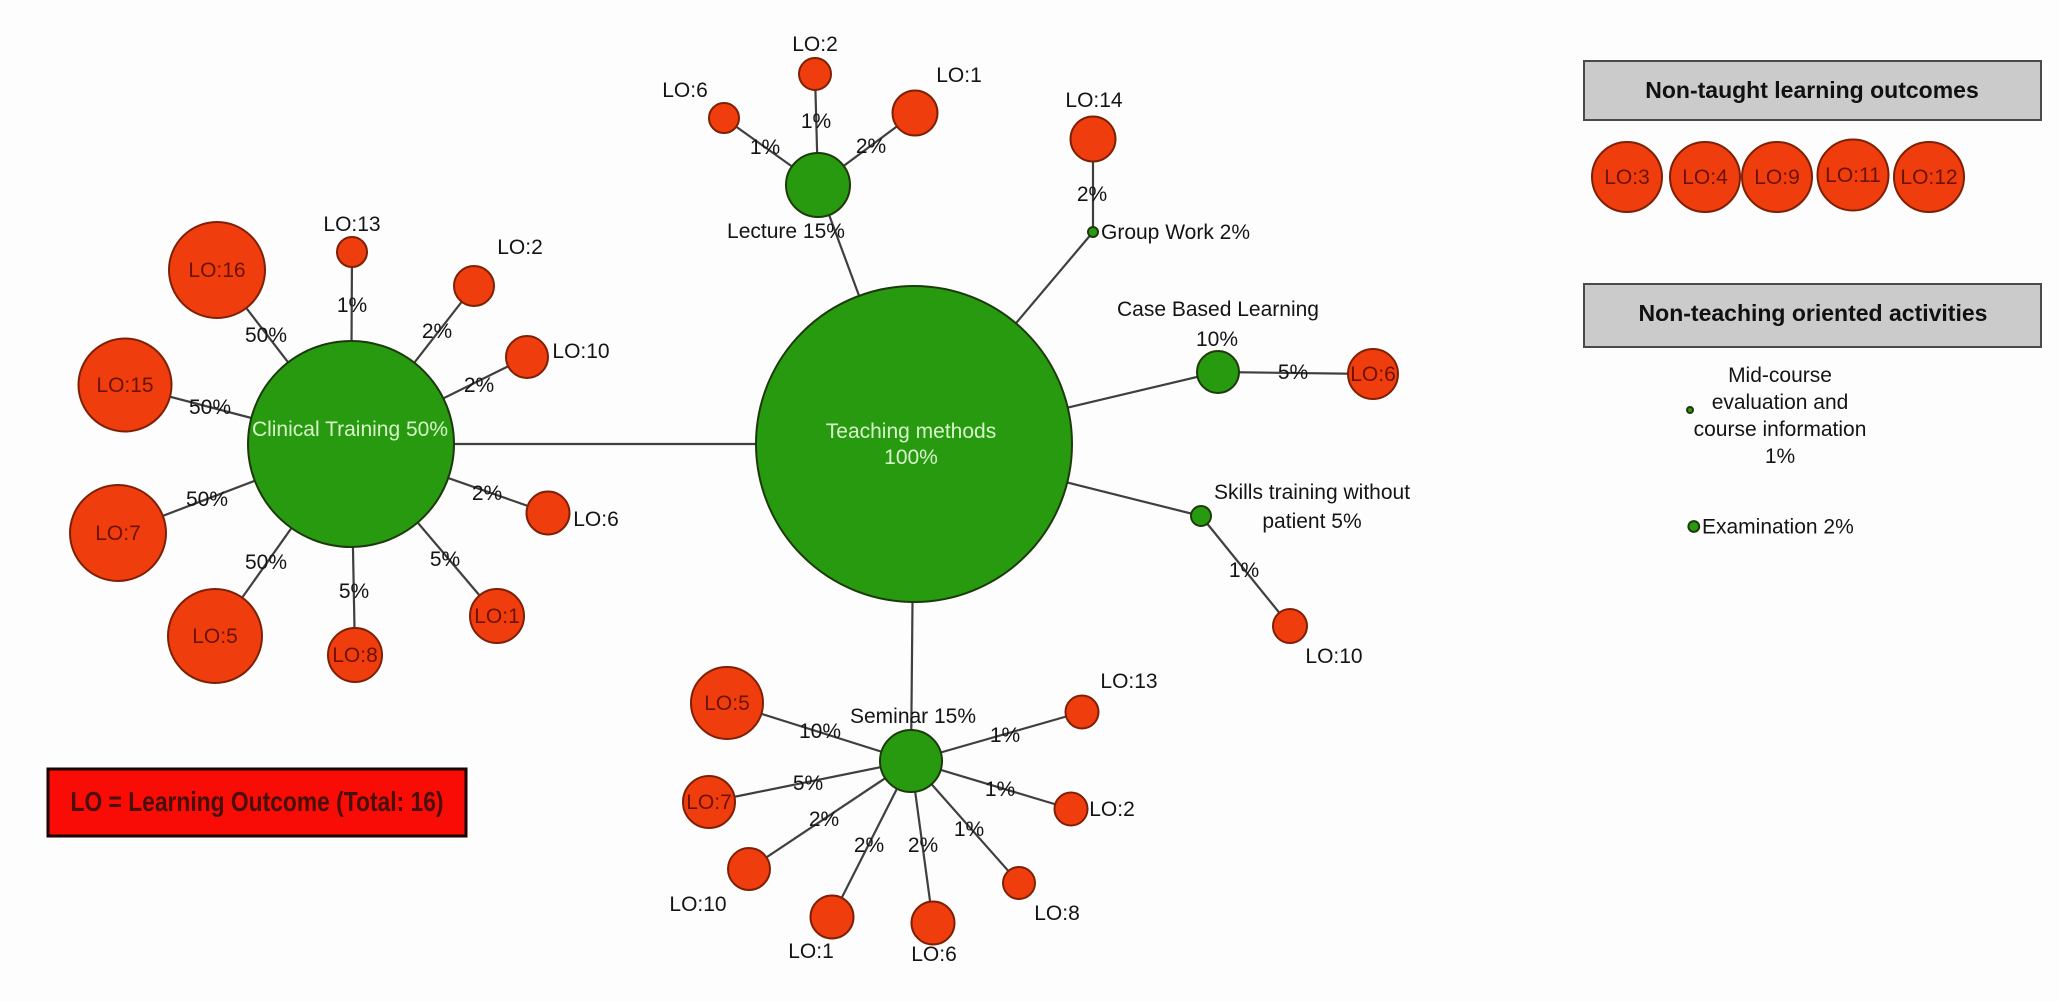 Image resolution: width=2059 pixels, height=1001 pixels. I want to click on svg-text: LO:16, so click(216, 270).